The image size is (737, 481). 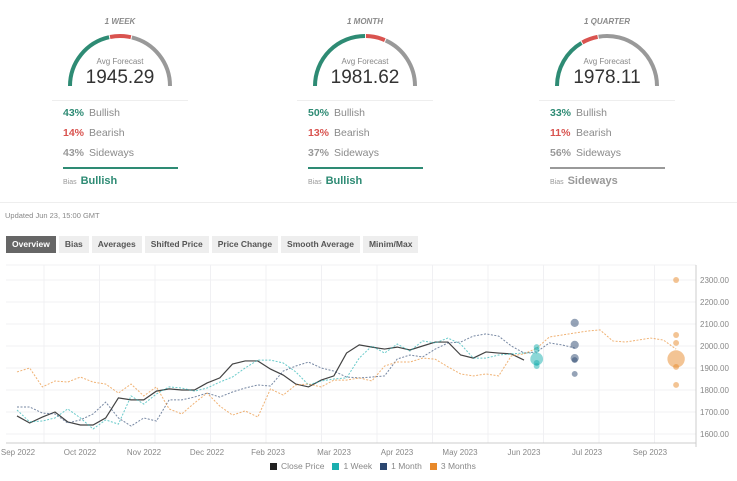 I want to click on period-label: 1 MONTH, so click(x=365, y=21).